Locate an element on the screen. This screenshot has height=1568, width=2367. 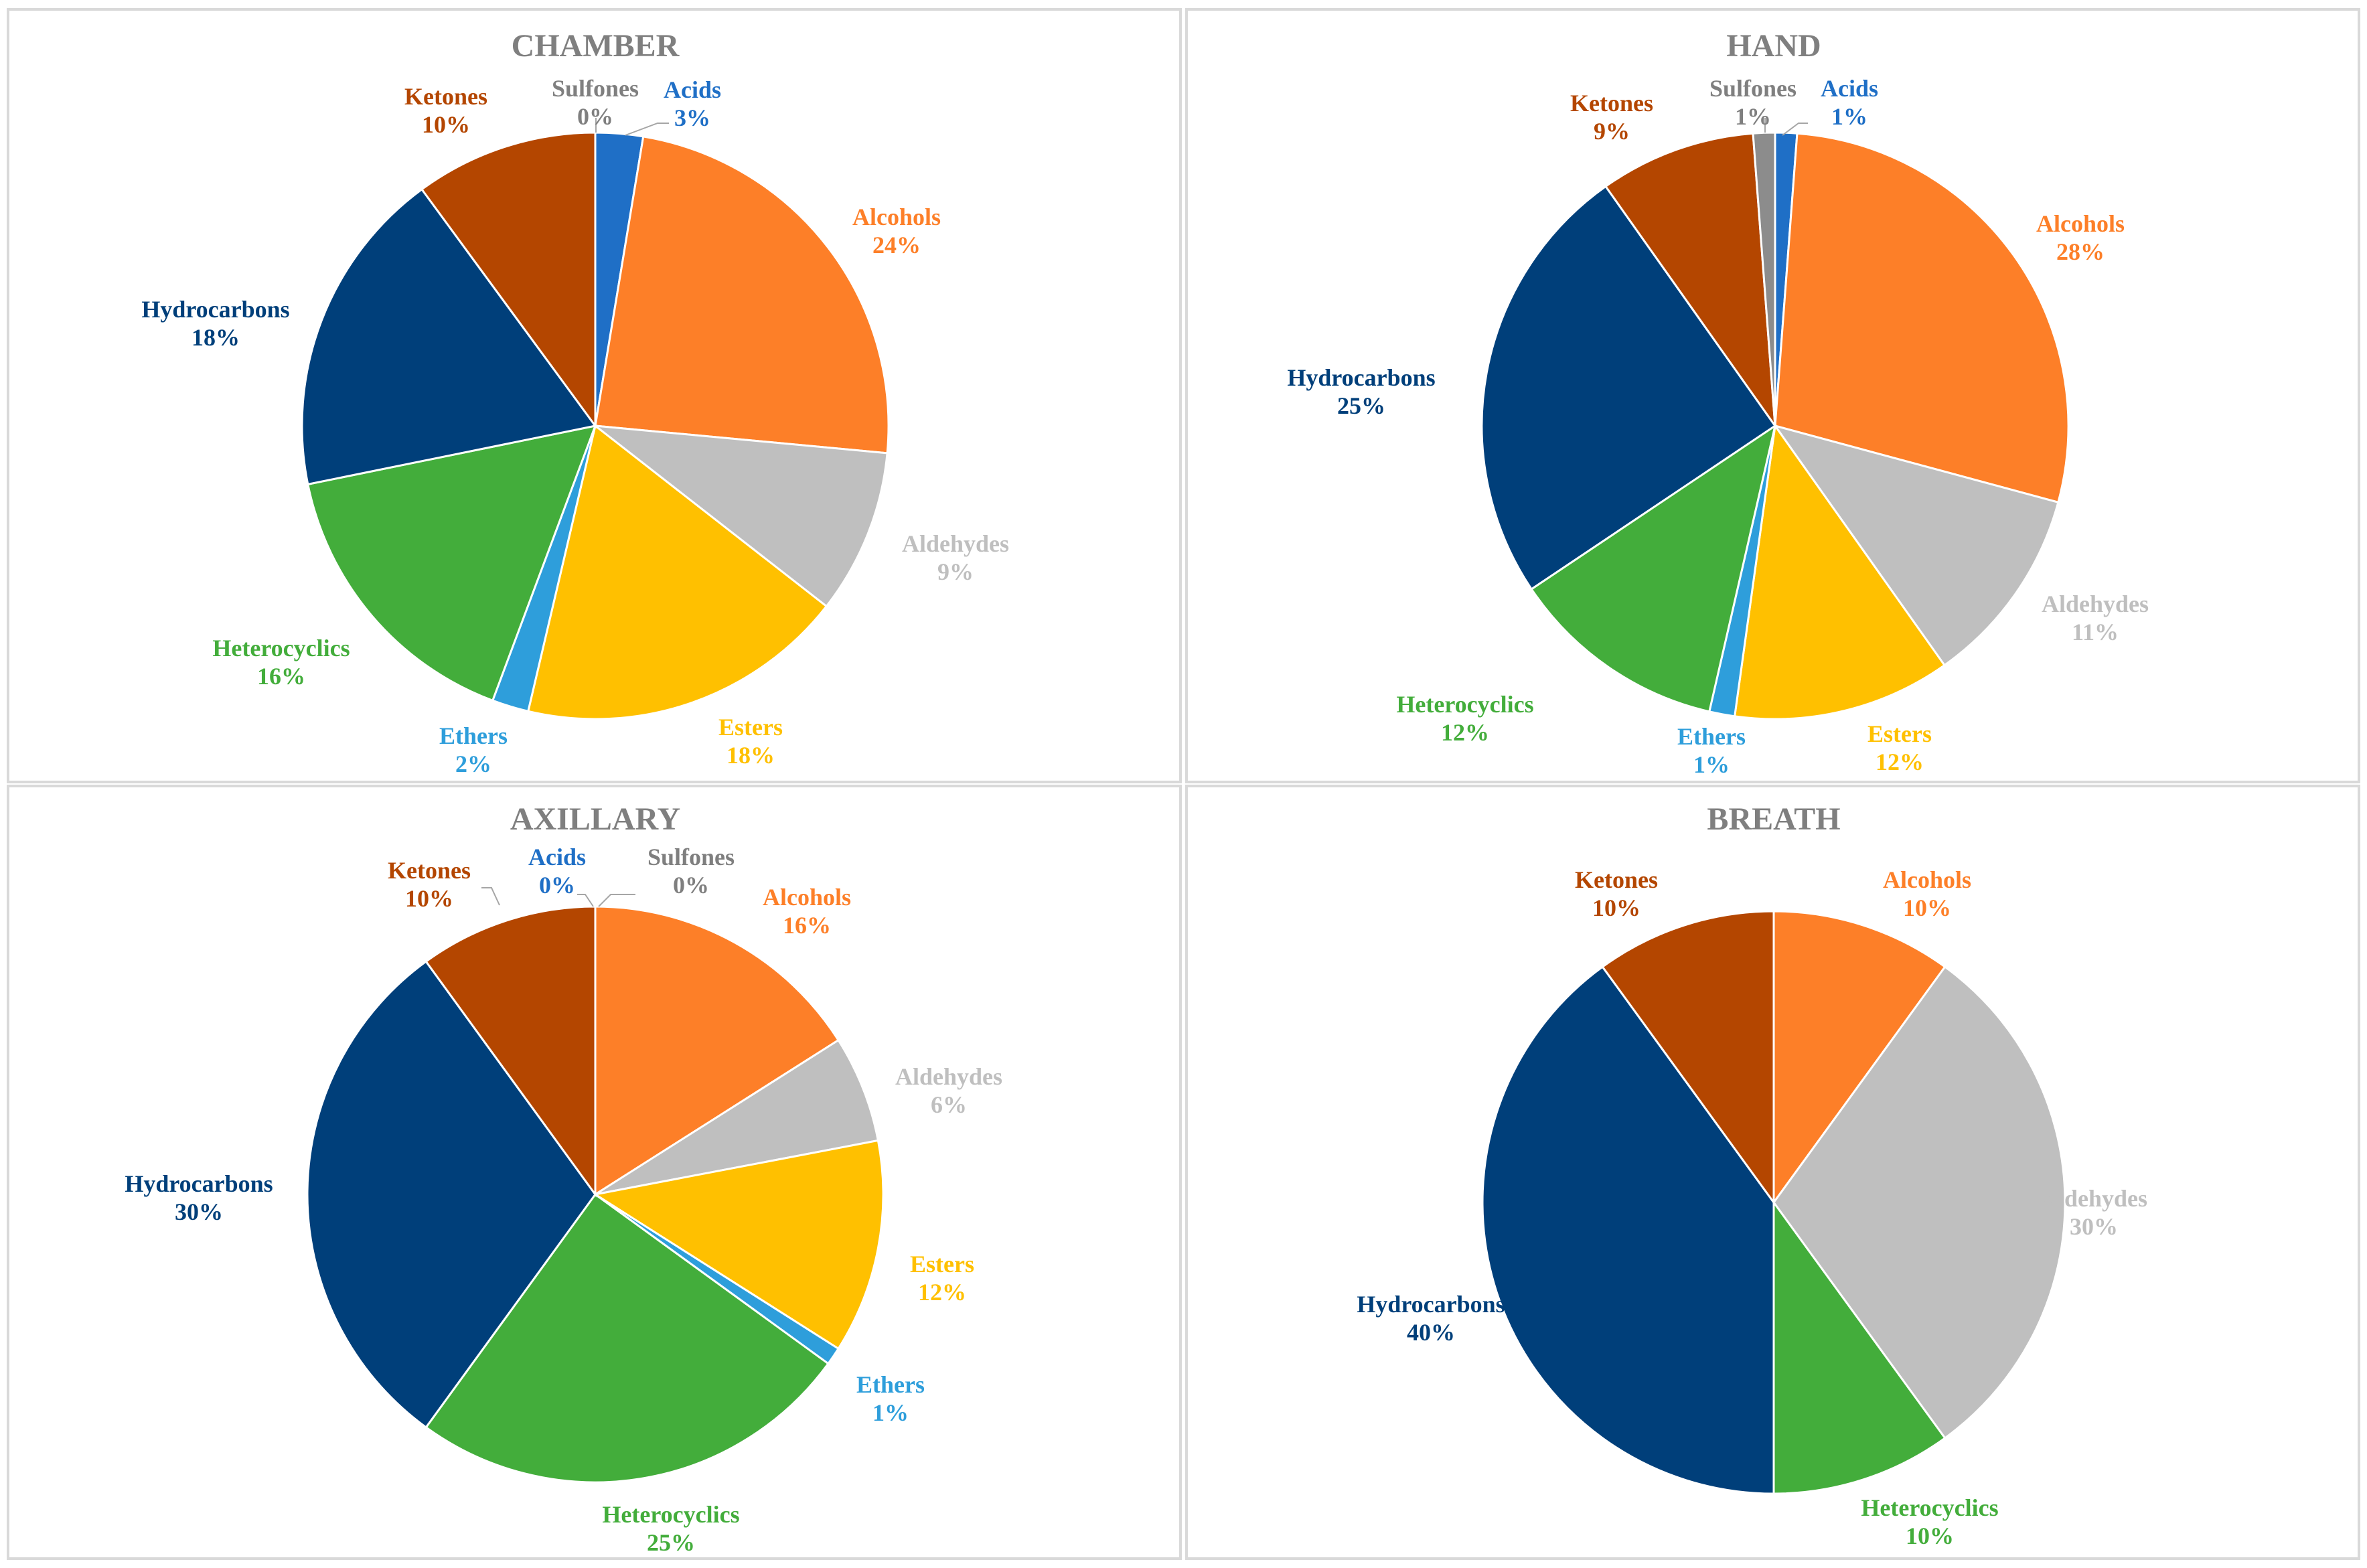
breath-slice-heterocyclics is located at coordinates (1859, 1347).